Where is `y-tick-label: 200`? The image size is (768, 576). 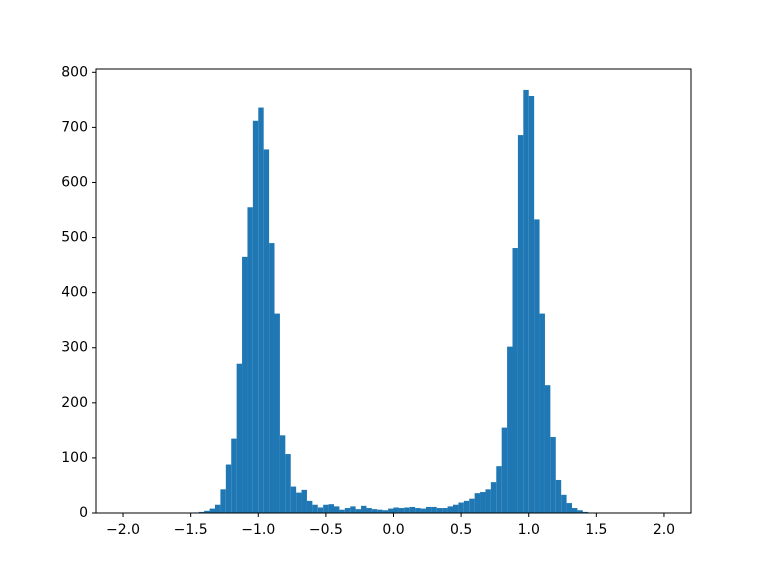
y-tick-label: 200 is located at coordinates (74, 403).